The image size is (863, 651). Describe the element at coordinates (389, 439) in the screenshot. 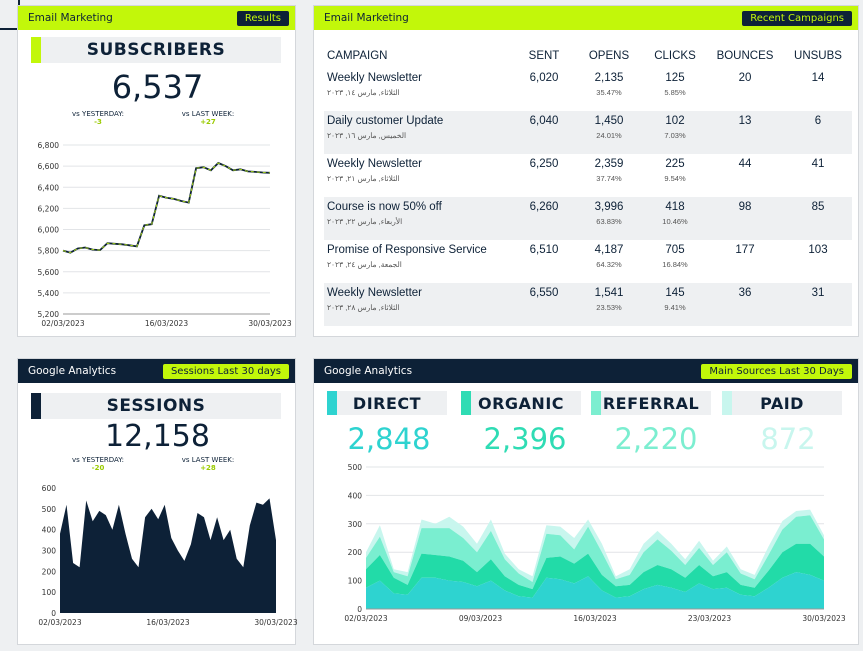

I see `source-direct-value: 2,848` at that location.